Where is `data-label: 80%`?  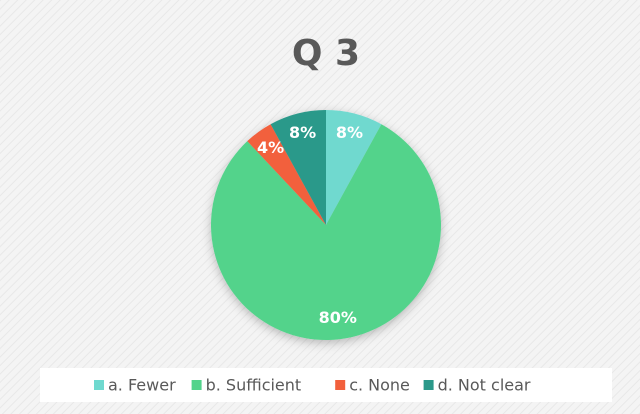
data-label: 80% is located at coordinates (338, 317).